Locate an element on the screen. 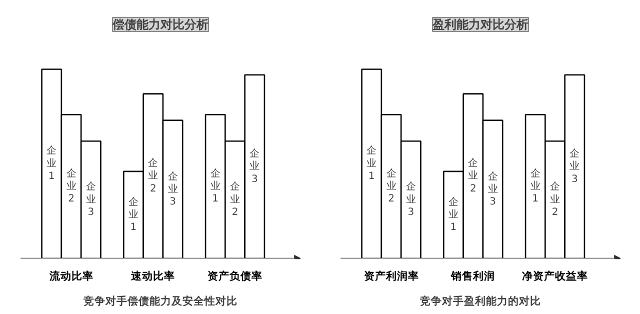 This screenshot has width=640, height=314. x-tick-label: 速动比率 is located at coordinates (153, 276).